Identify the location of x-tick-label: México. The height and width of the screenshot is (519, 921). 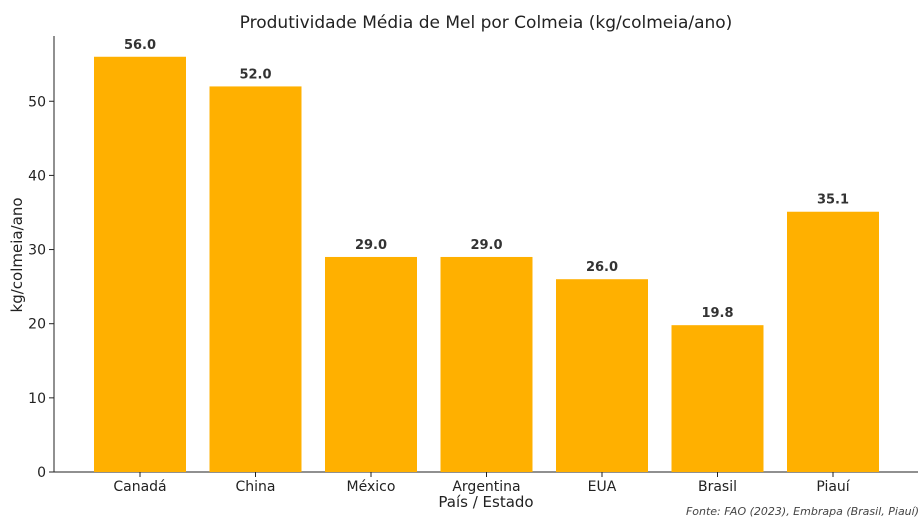
(371, 487).